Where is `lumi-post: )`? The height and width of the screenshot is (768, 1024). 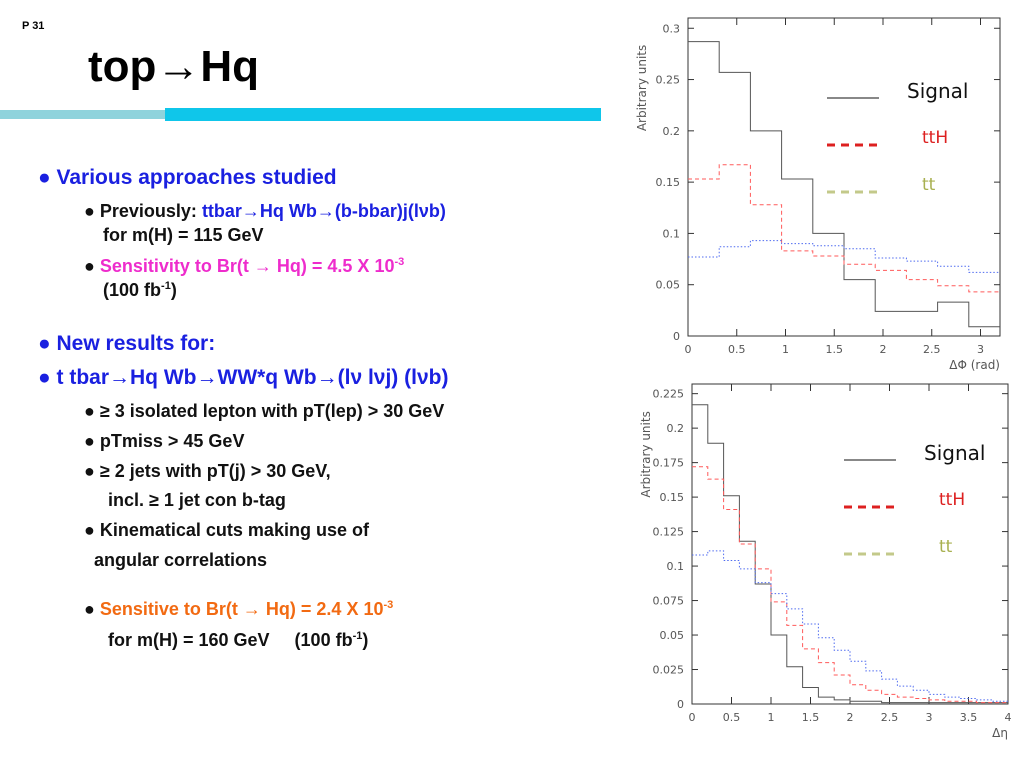 lumi-post: ) is located at coordinates (173, 290).